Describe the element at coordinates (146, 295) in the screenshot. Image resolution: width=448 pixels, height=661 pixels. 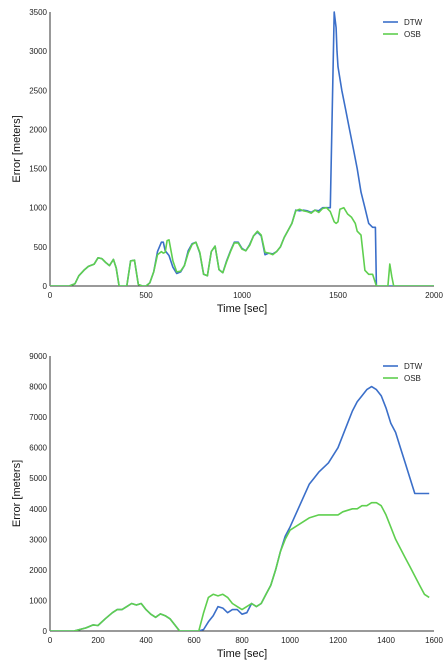
I see `chart1-x-tick-label: 500` at that location.